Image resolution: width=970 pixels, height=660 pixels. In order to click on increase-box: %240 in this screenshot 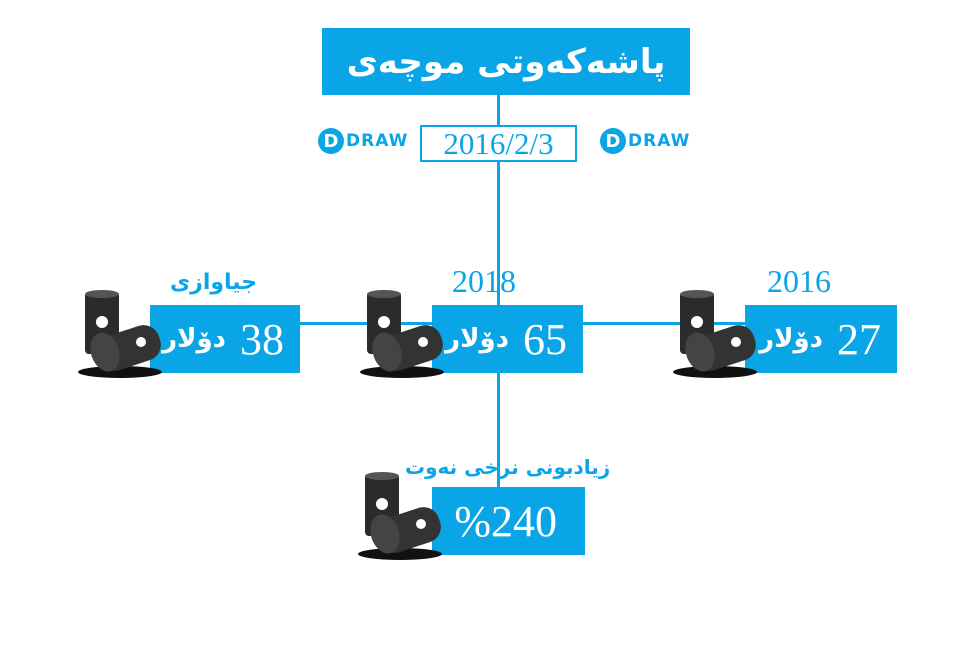, I will do `click(508, 521)`.